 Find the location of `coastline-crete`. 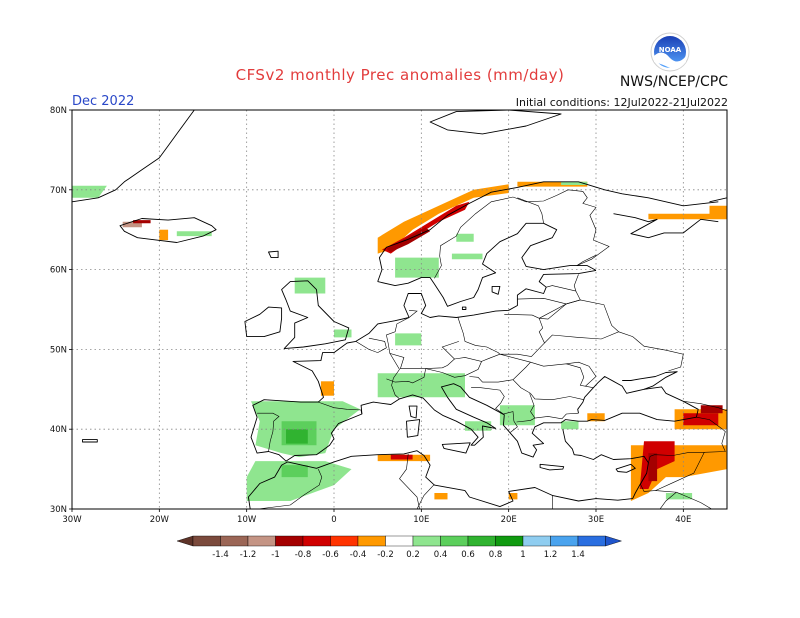

coastline-crete is located at coordinates (552, 467).